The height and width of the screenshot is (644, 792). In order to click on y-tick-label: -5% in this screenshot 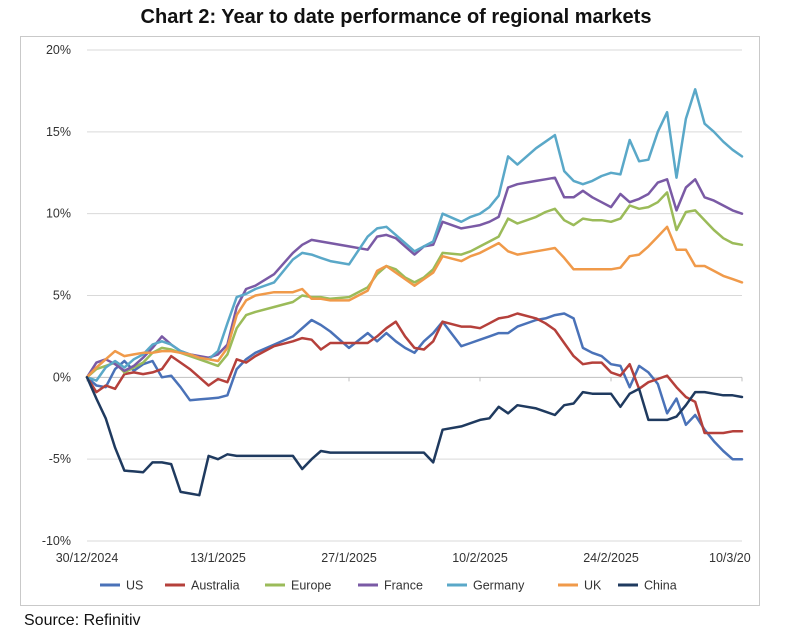, I will do `click(60, 459)`.